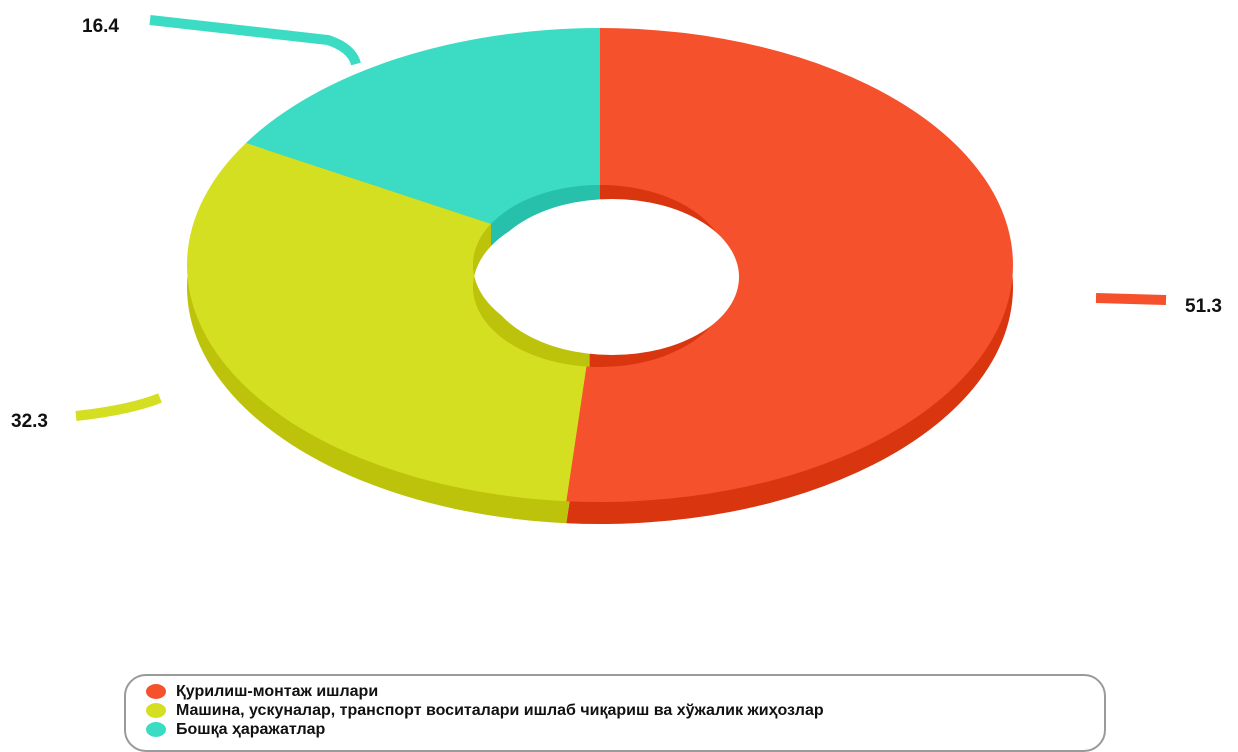 The width and height of the screenshot is (1238, 752). What do you see at coordinates (625, 729) in the screenshot?
I see `legend-item-other: Бошқа ҳаражатлар` at bounding box center [625, 729].